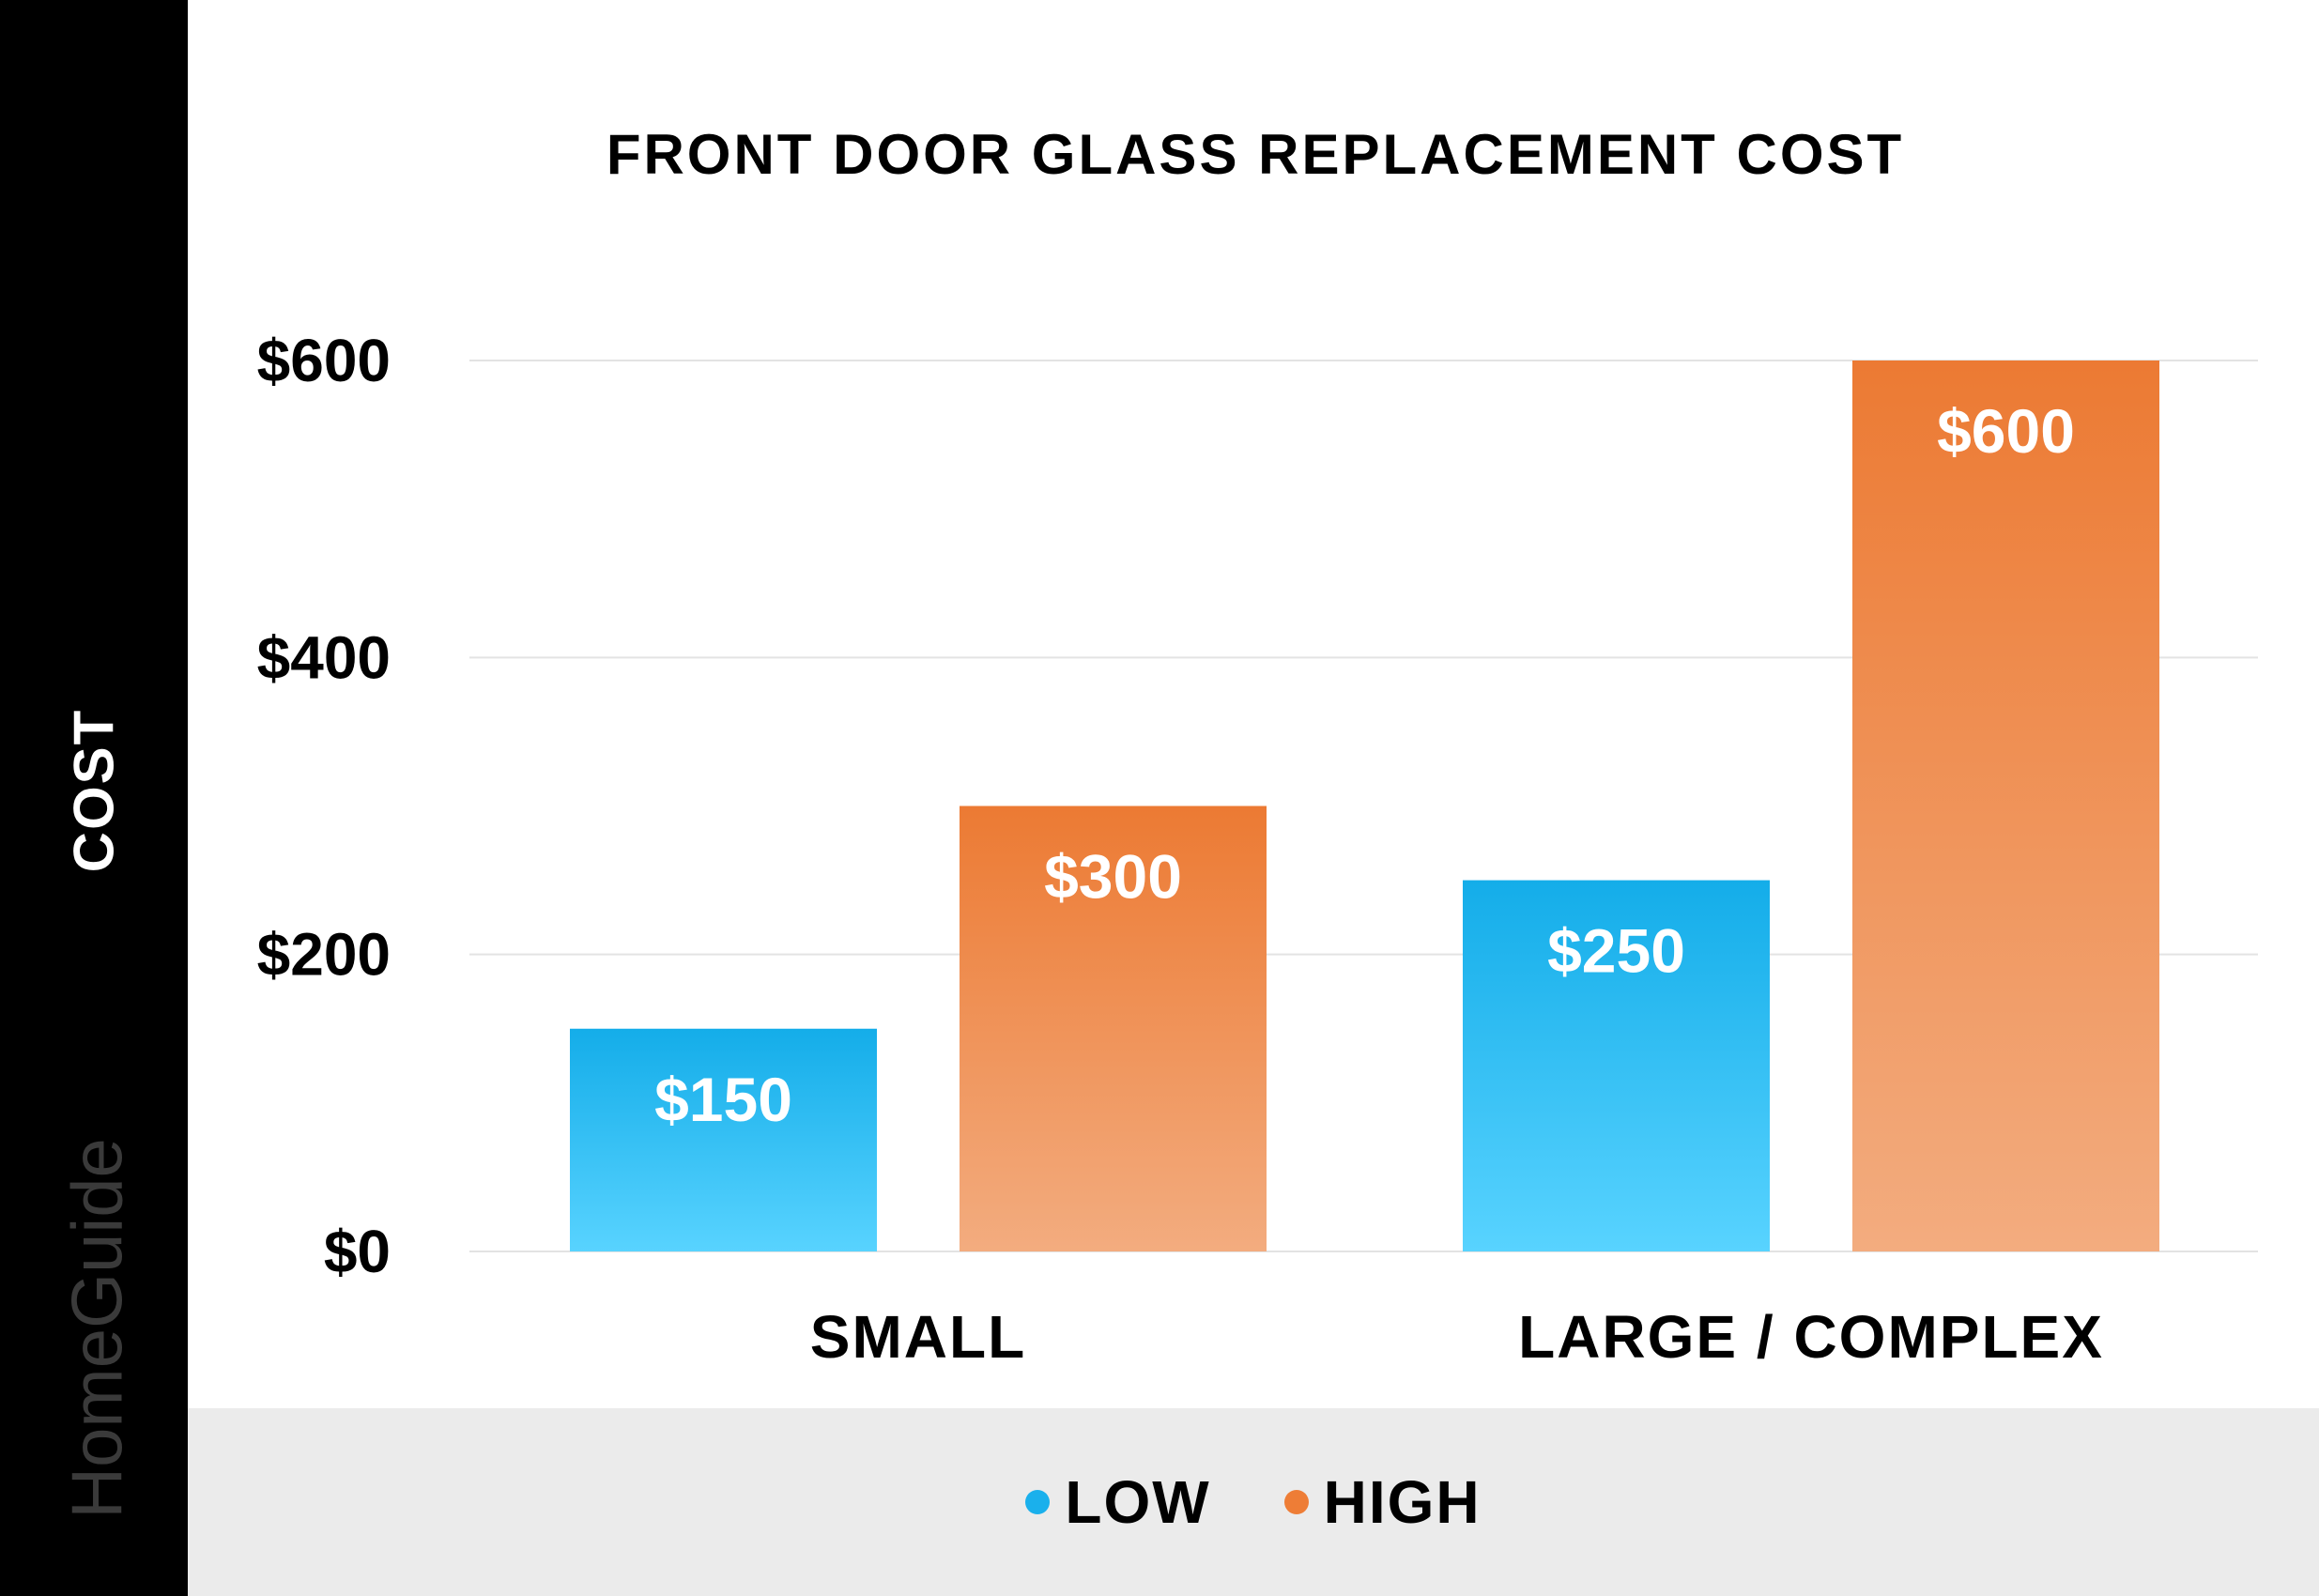  What do you see at coordinates (358, 1252) in the screenshot?
I see `y-tick-label: $0` at bounding box center [358, 1252].